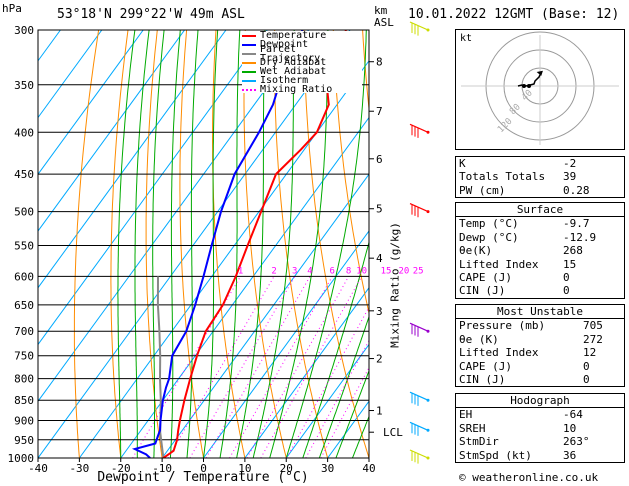  I want to click on hodograph-unit: kt, so click(466, 38).